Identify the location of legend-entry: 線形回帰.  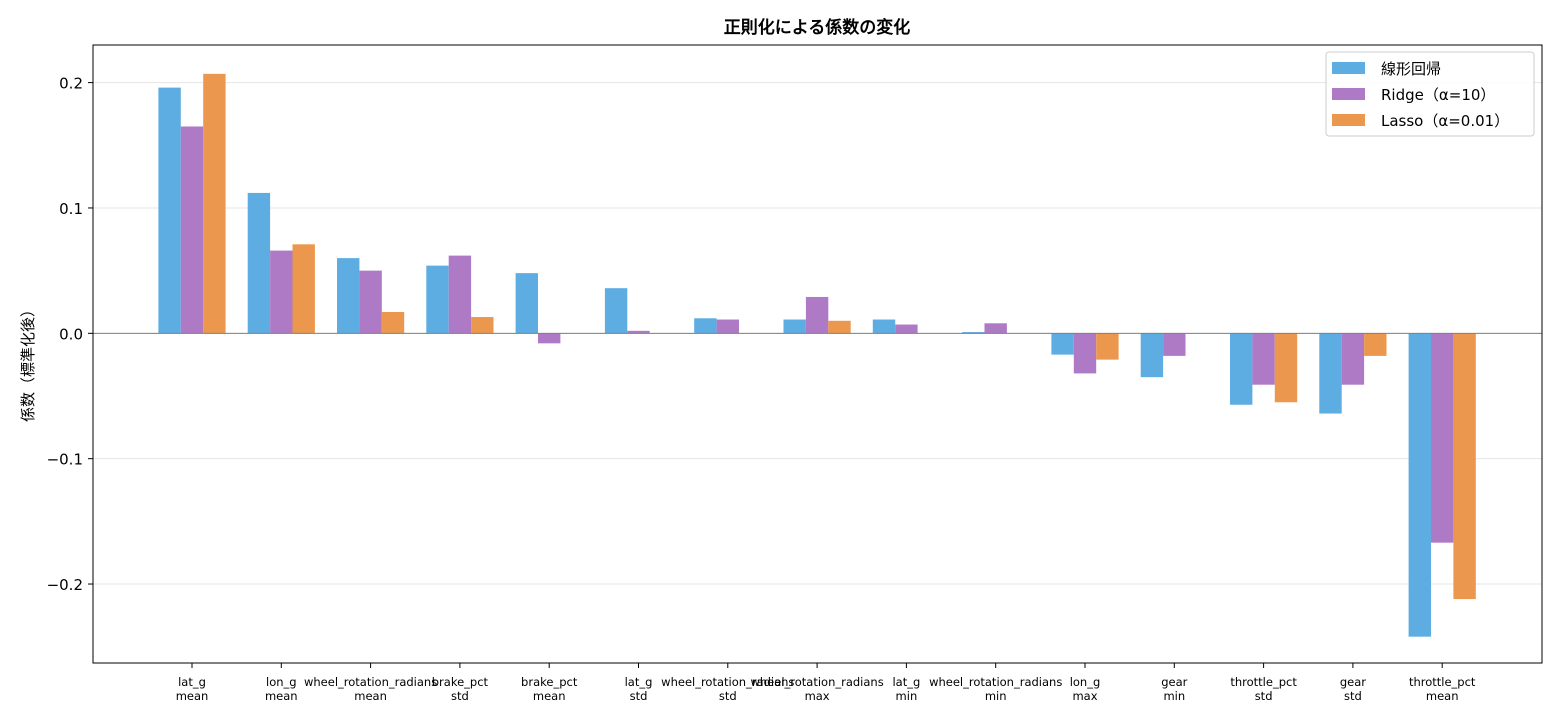
(1411, 69).